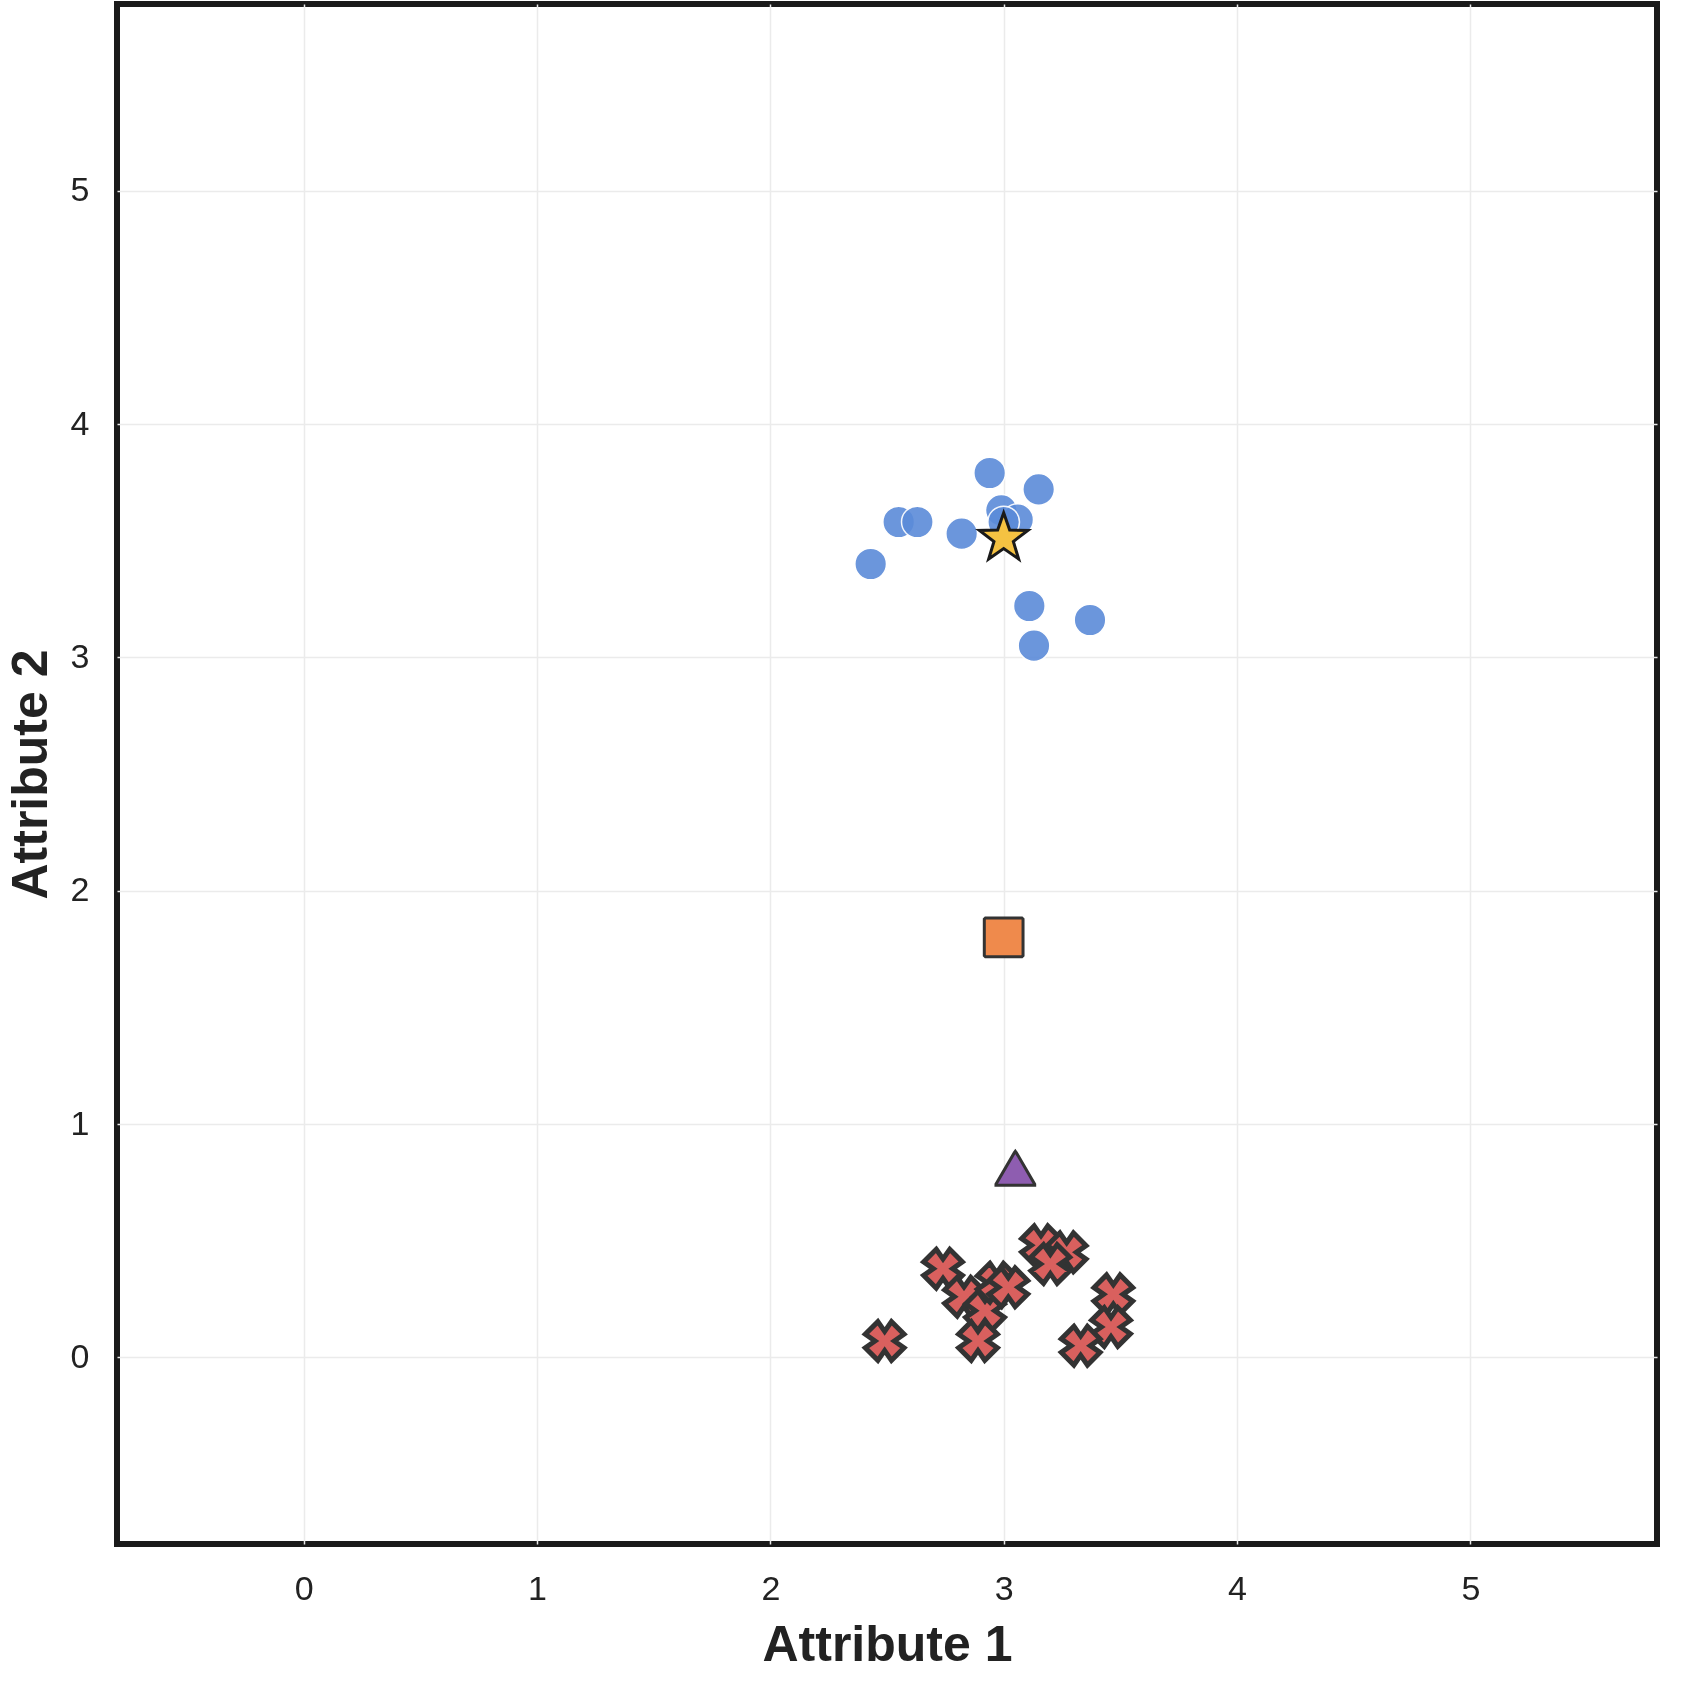 The width and height of the screenshot is (1686, 1689). Describe the element at coordinates (771, 1587) in the screenshot. I see `x-tick-label: 2` at that location.